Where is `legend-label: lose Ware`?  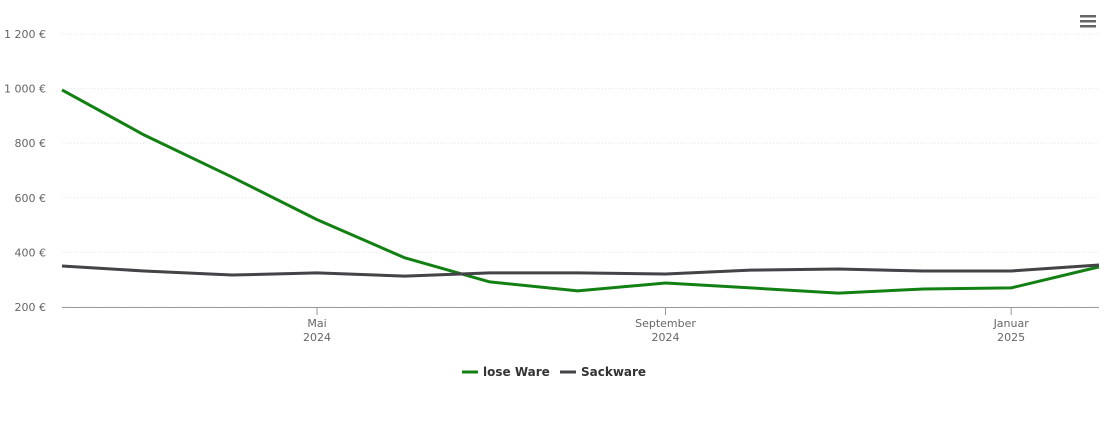 legend-label: lose Ware is located at coordinates (516, 372).